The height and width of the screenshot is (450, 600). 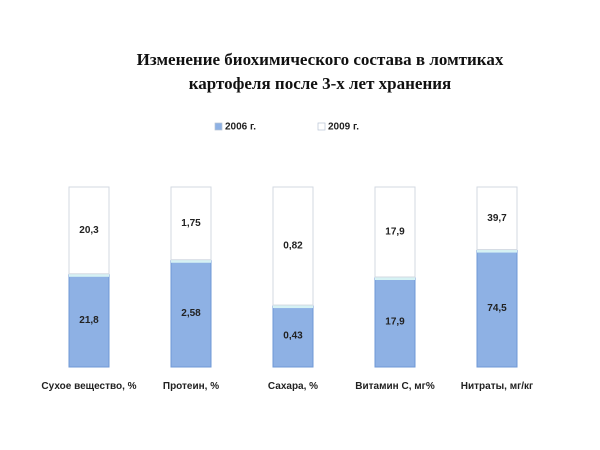 What do you see at coordinates (89, 386) in the screenshot?
I see `x-tick-label: Сухое вещество, %` at bounding box center [89, 386].